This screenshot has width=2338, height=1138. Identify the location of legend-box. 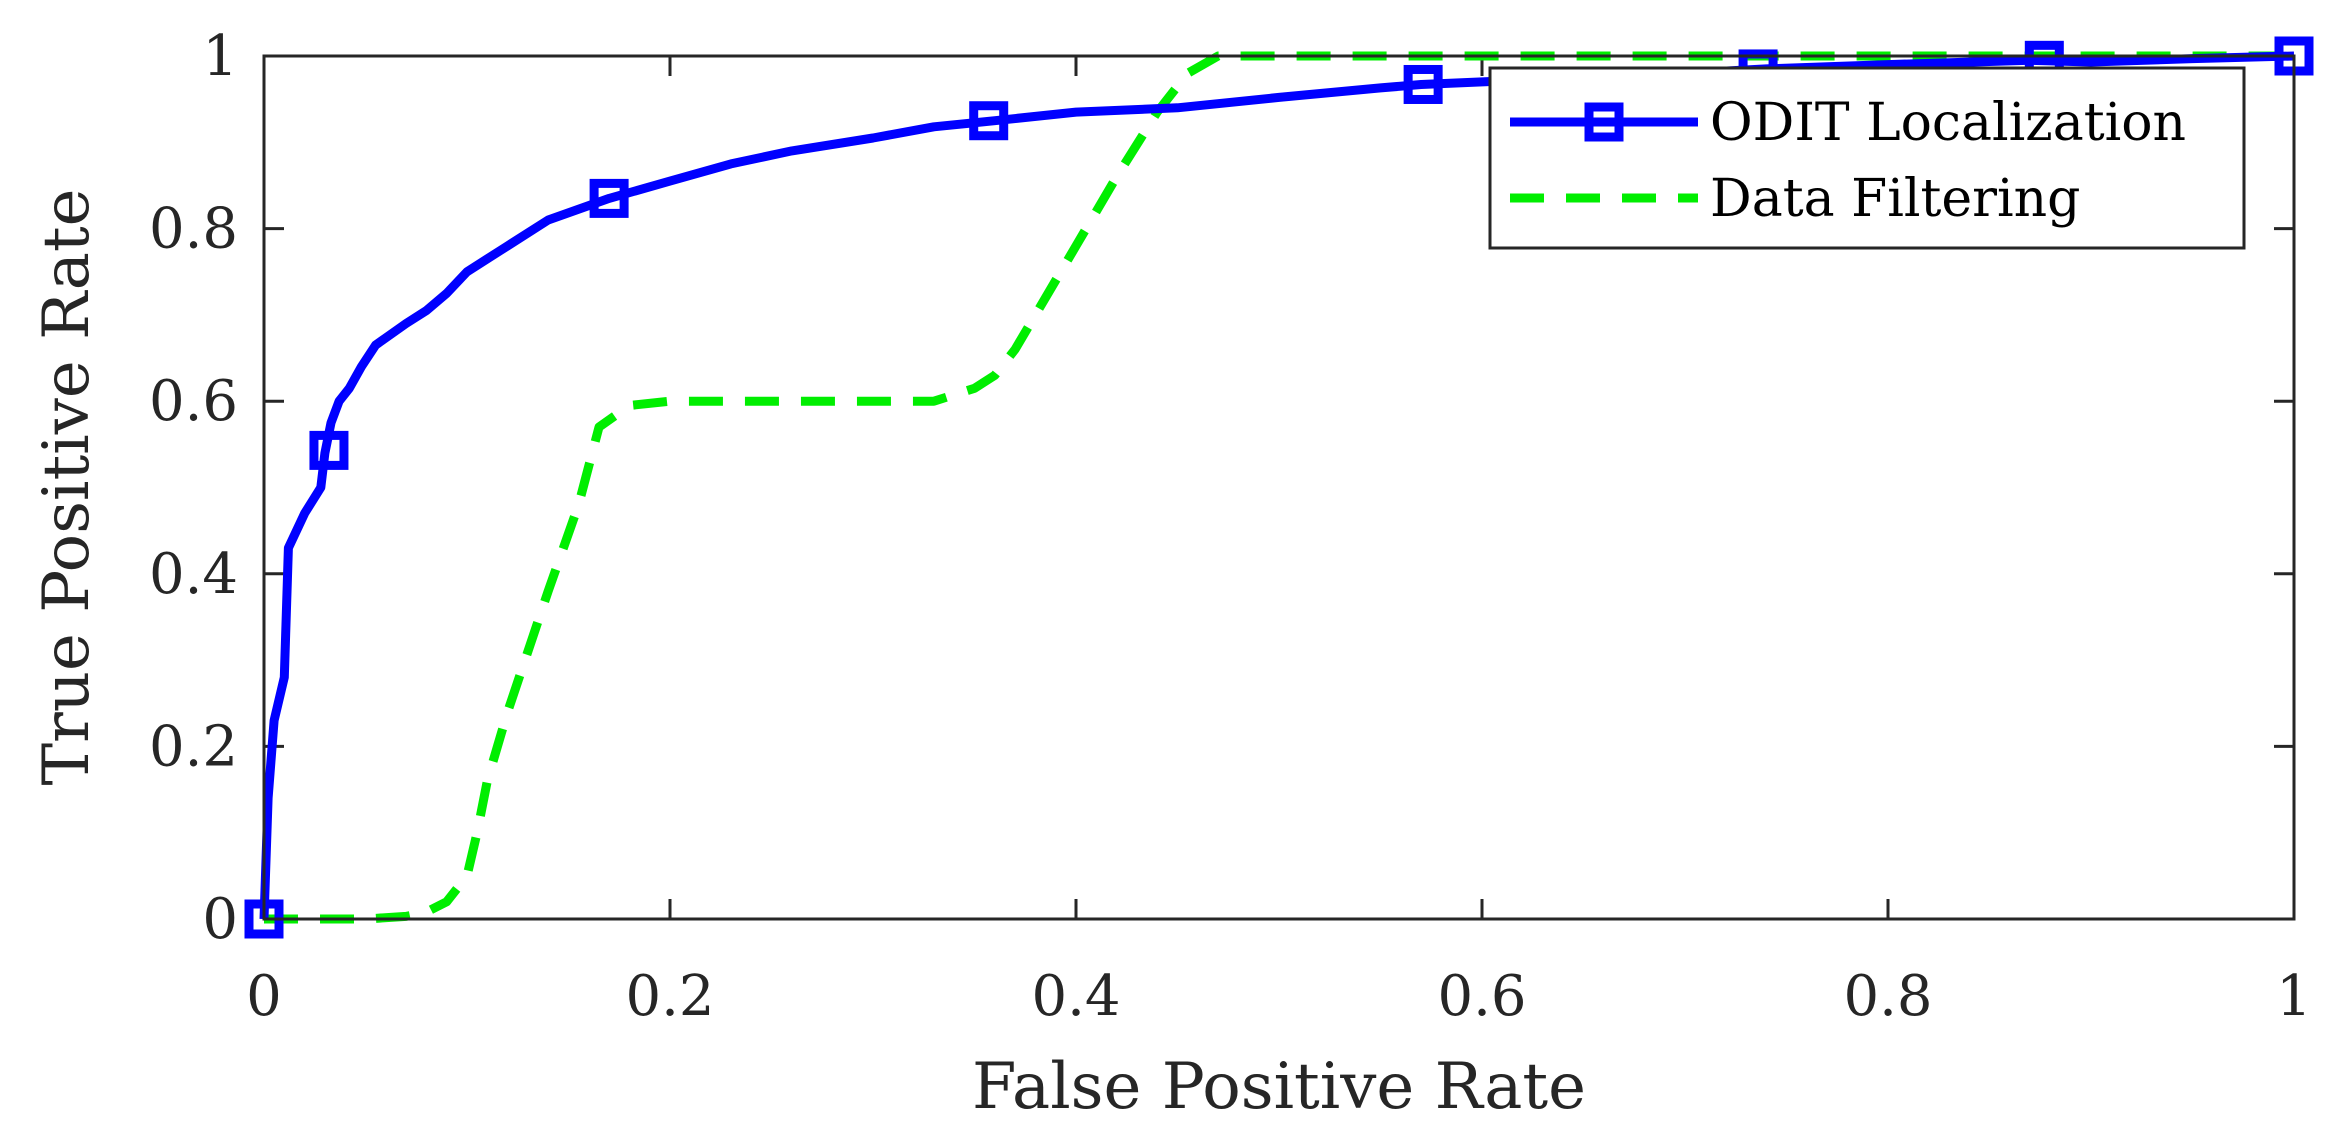
(1867, 158).